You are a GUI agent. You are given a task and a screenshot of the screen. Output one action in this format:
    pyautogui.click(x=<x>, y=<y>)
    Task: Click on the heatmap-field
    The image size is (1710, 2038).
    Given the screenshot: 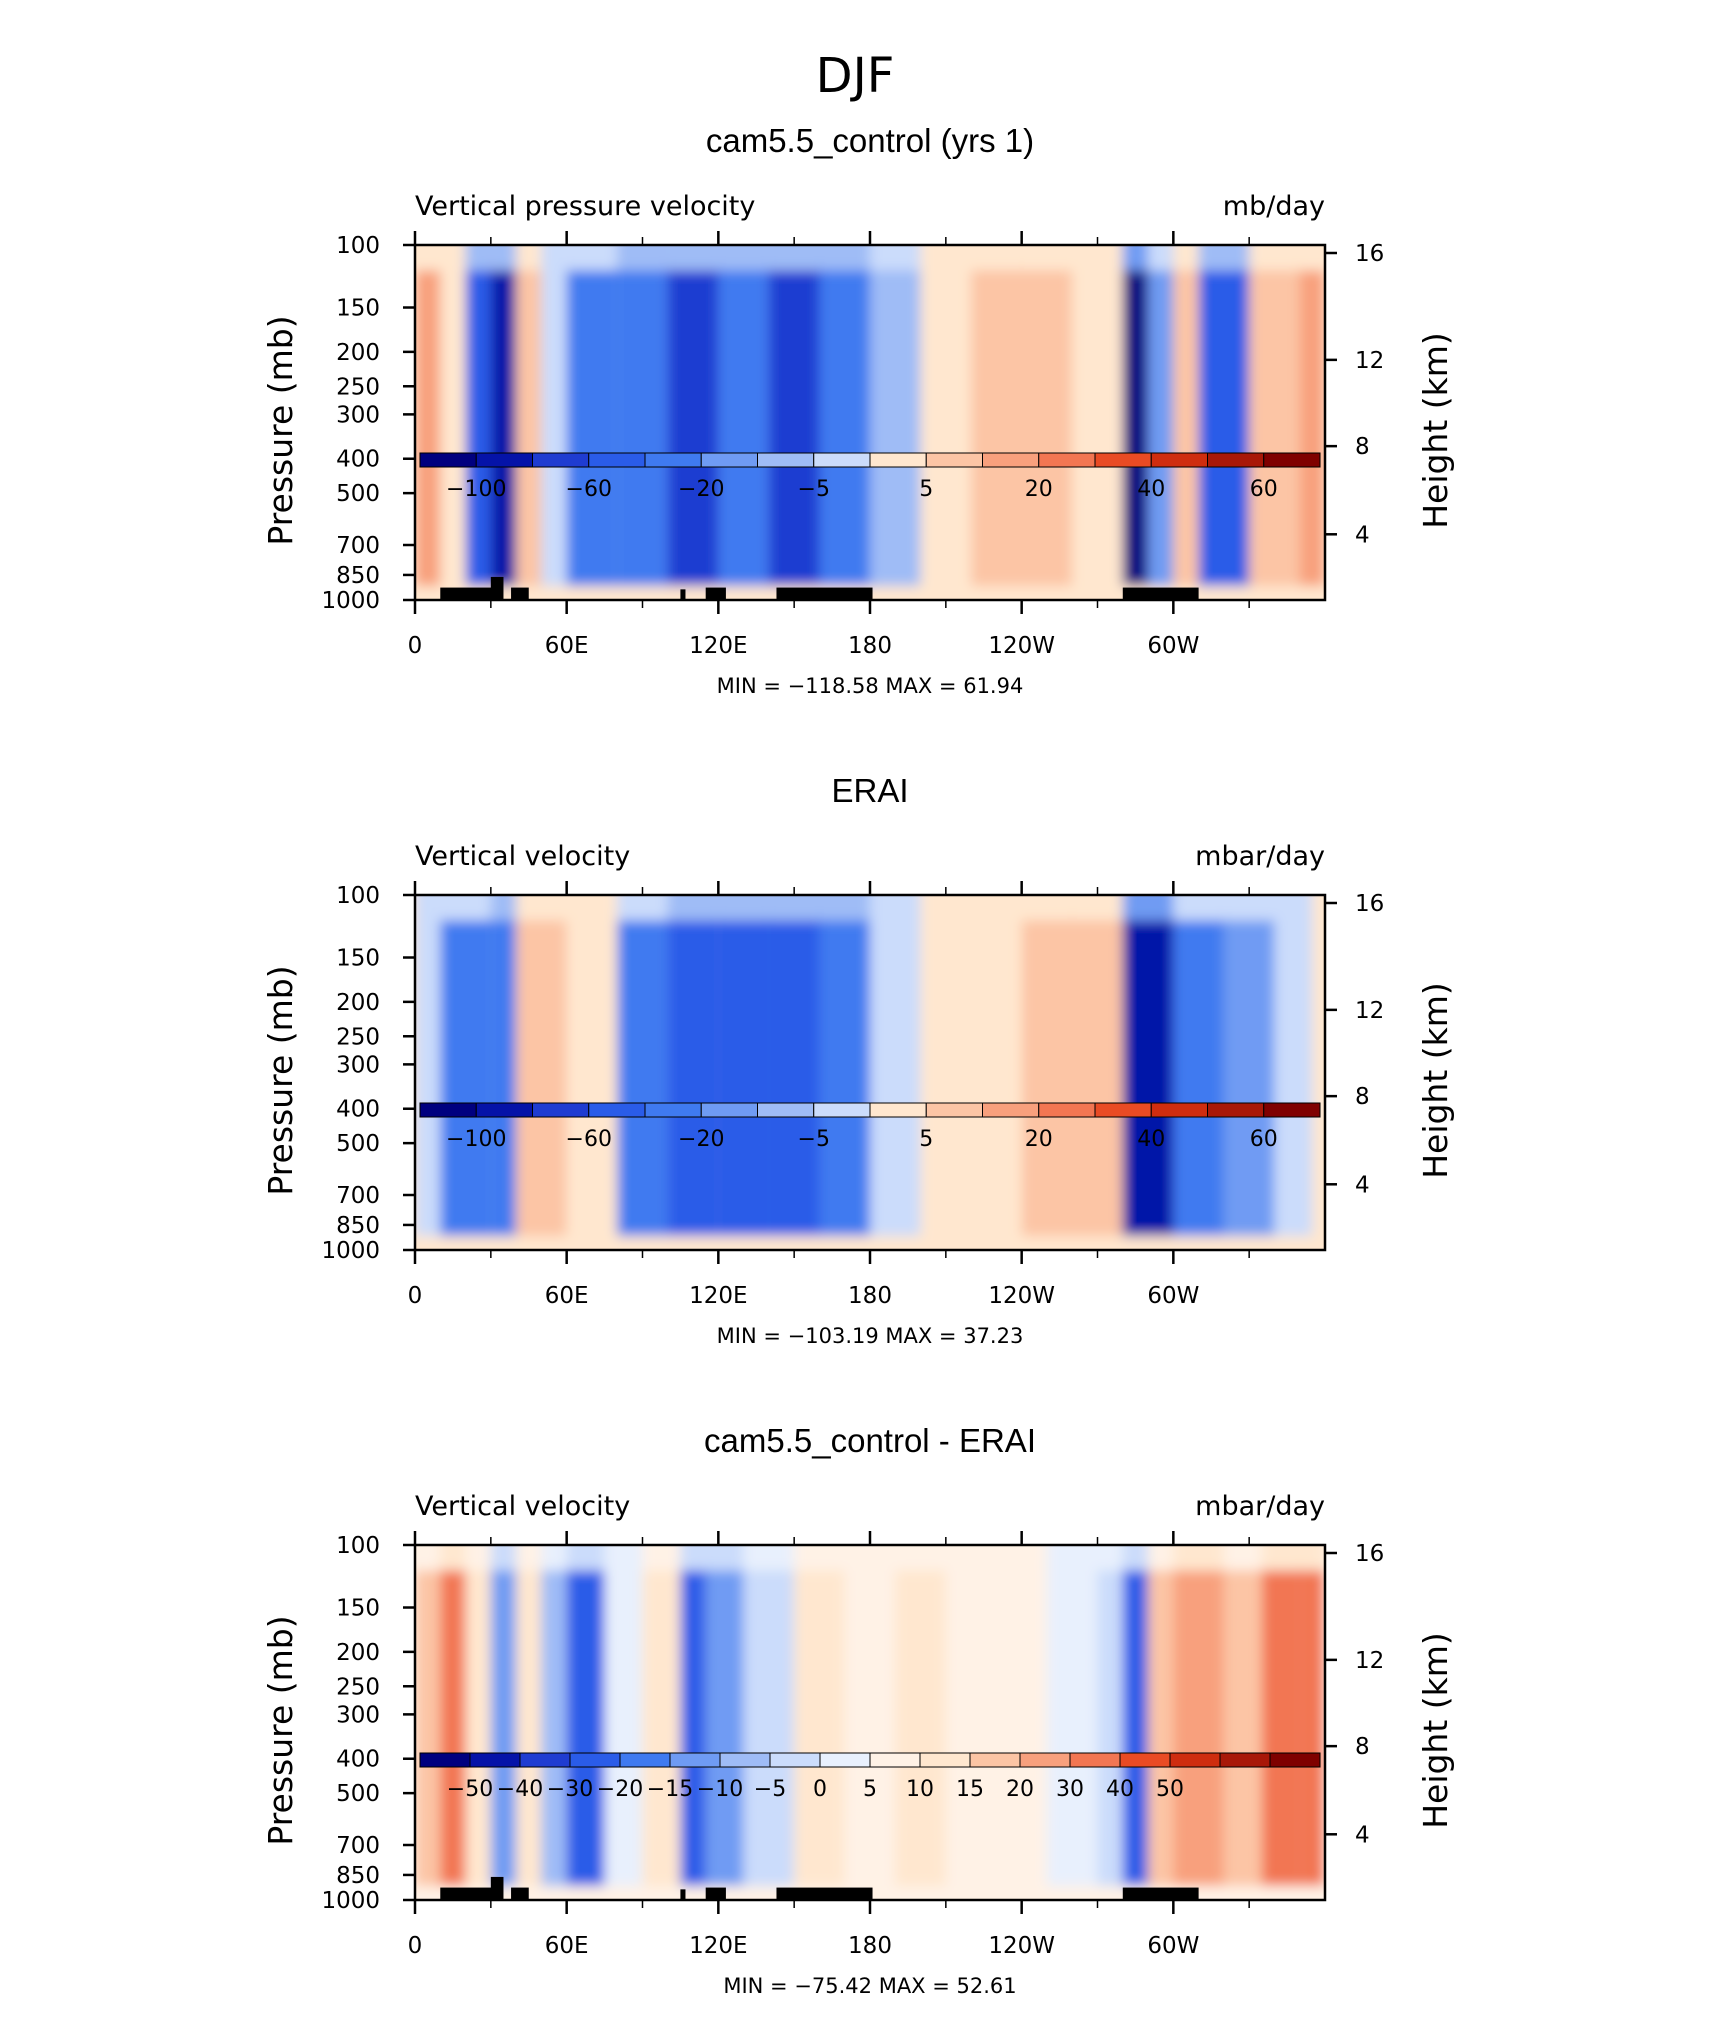 What is the action you would take?
    pyautogui.click(x=870, y=422)
    